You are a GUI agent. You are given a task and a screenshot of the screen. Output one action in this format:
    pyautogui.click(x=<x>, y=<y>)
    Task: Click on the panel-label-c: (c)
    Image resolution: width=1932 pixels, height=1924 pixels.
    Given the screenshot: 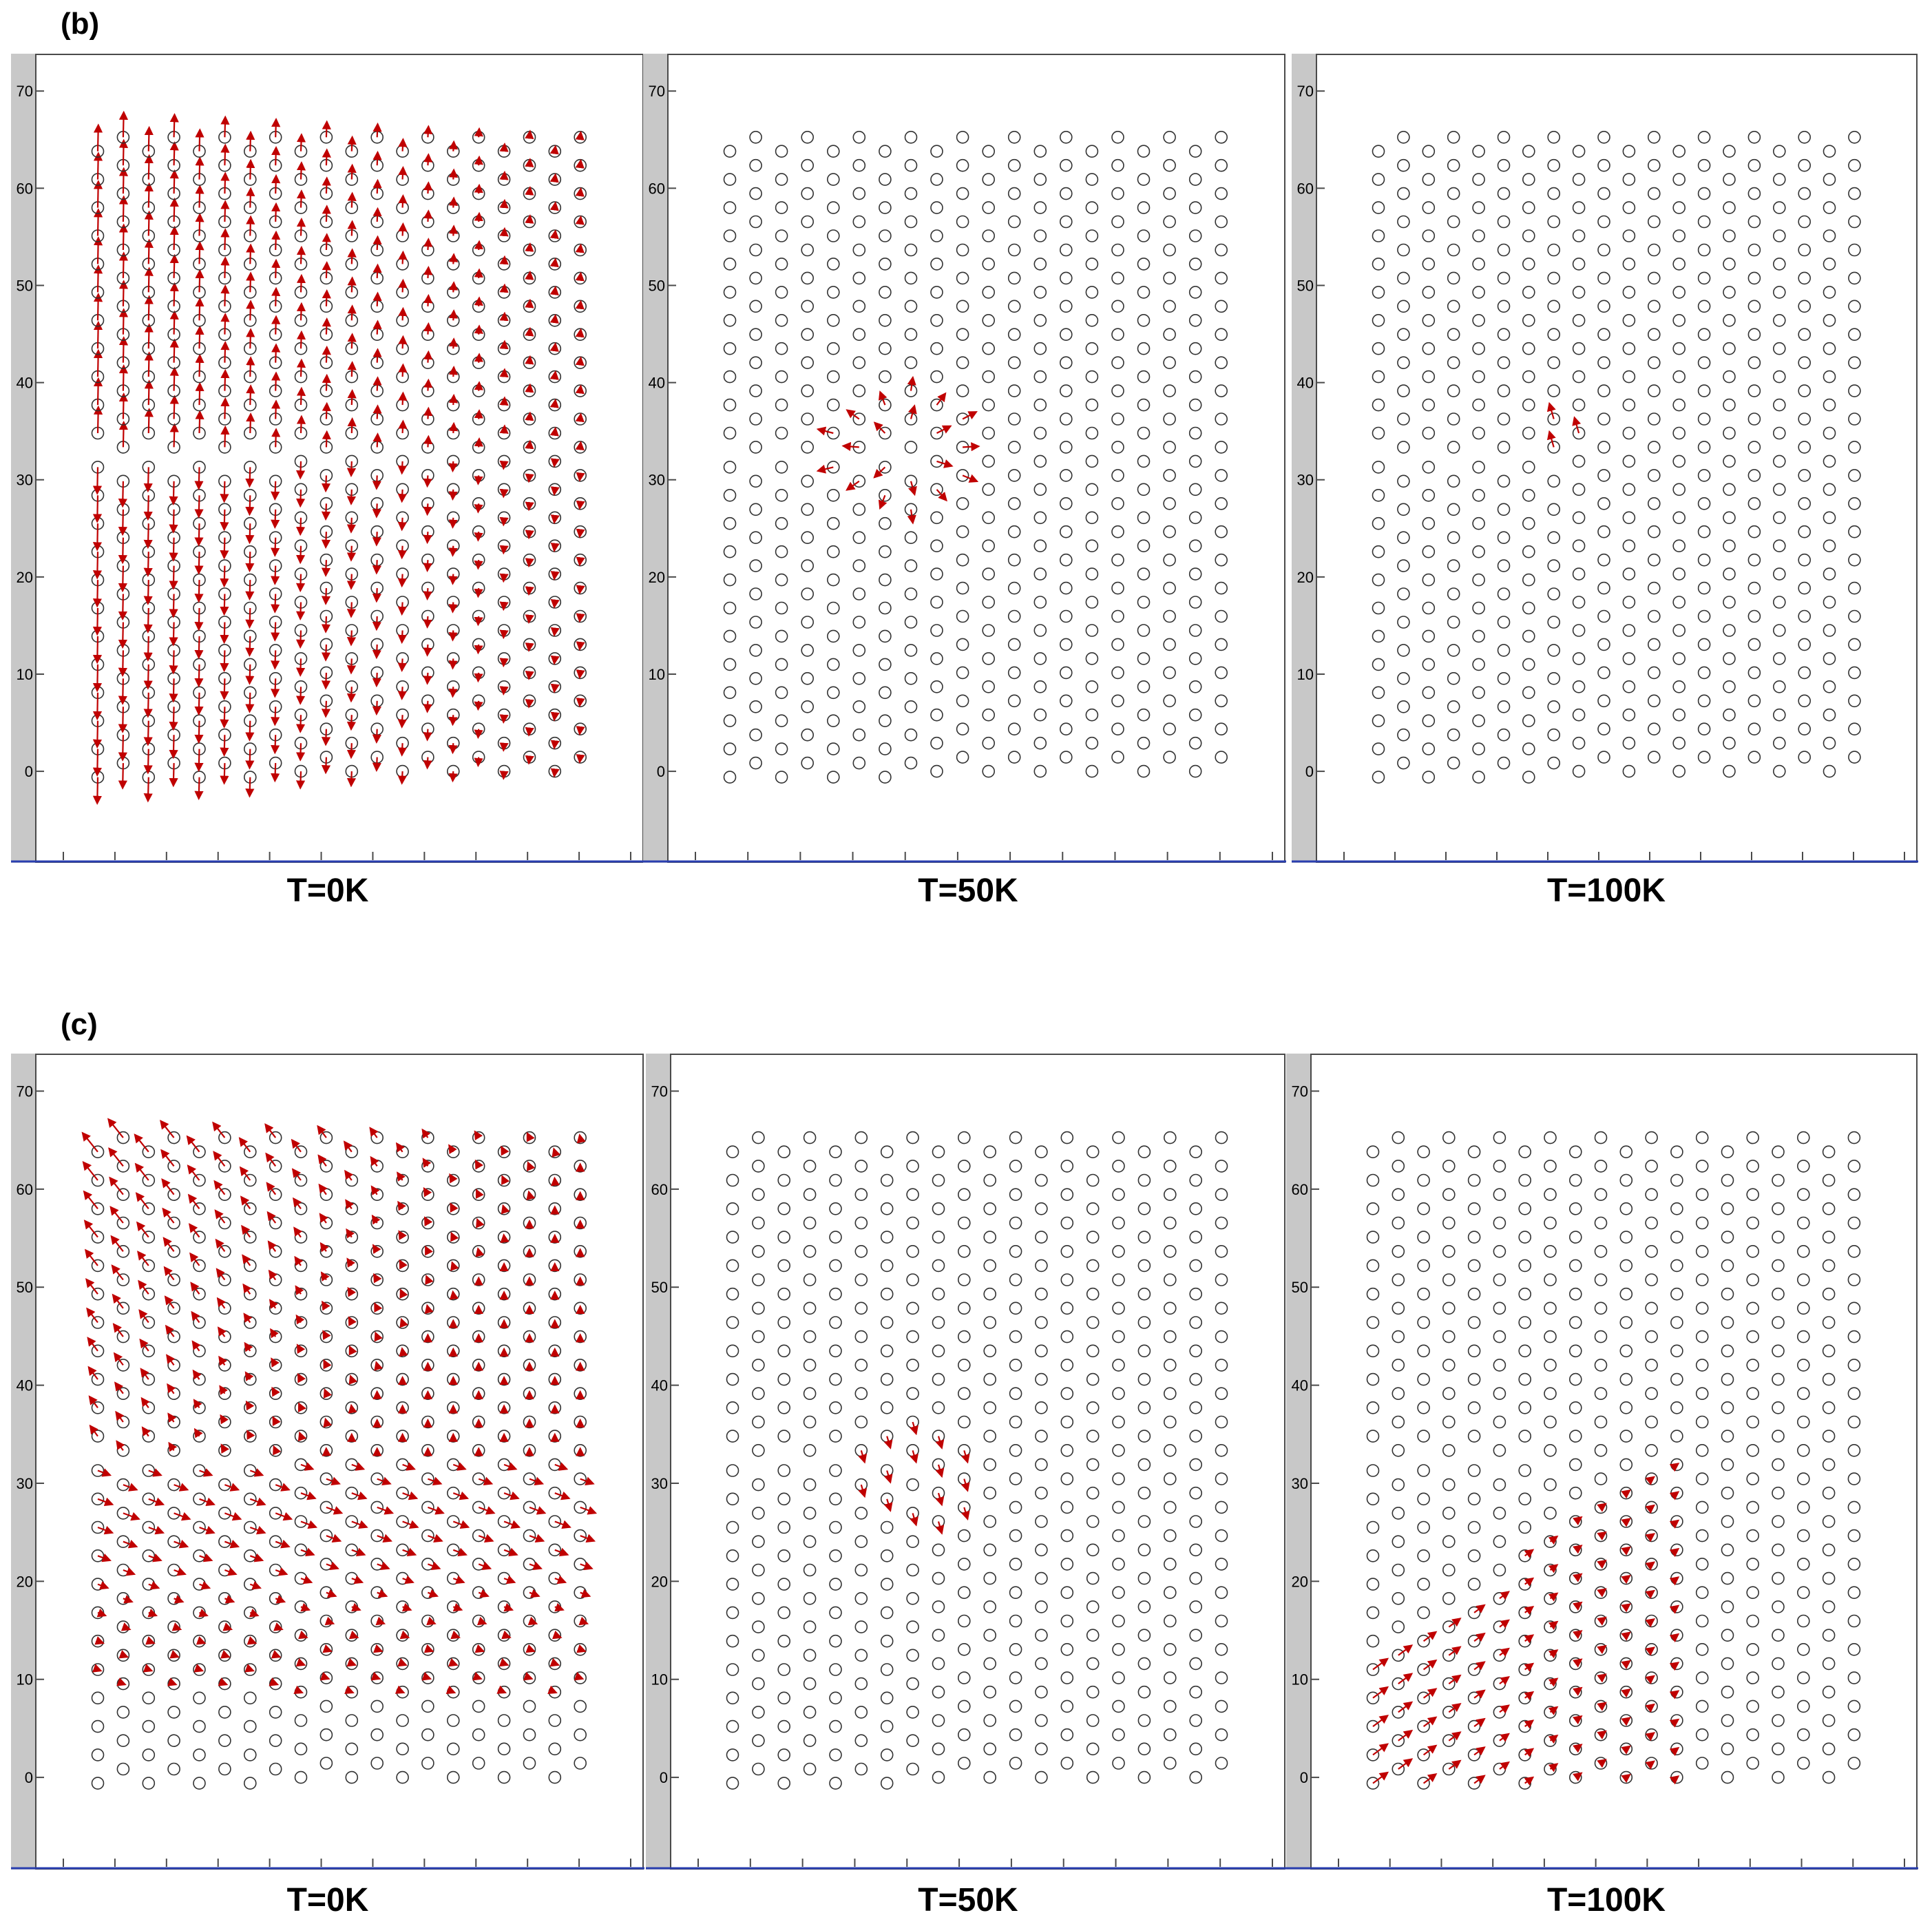 What is the action you would take?
    pyautogui.click(x=79, y=1024)
    